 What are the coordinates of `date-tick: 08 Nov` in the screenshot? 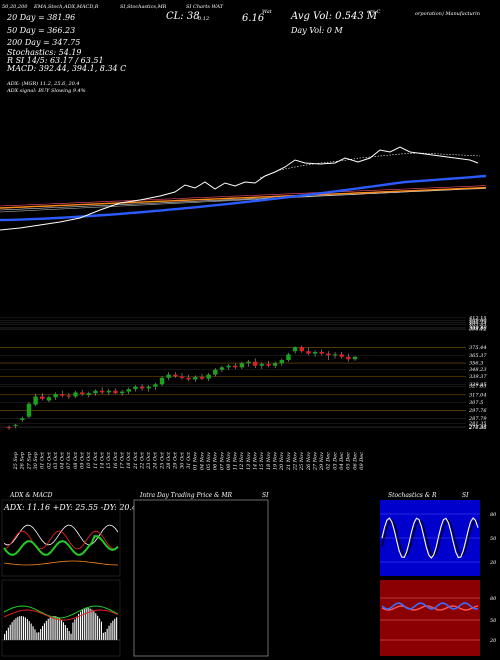 It's located at (229, 461).